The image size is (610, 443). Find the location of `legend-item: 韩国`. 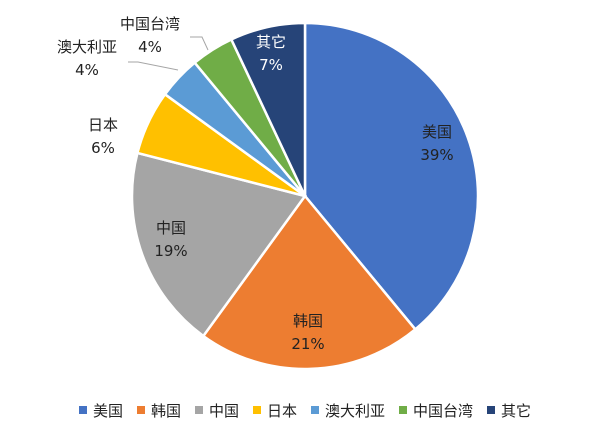

legend-item: 韩国 is located at coordinates (158, 410).